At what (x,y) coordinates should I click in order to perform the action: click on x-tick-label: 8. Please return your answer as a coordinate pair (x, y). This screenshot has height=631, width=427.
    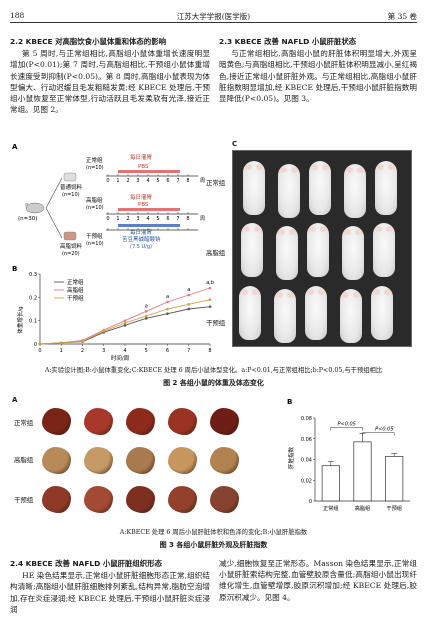
    Looking at the image, I should click on (209, 351).